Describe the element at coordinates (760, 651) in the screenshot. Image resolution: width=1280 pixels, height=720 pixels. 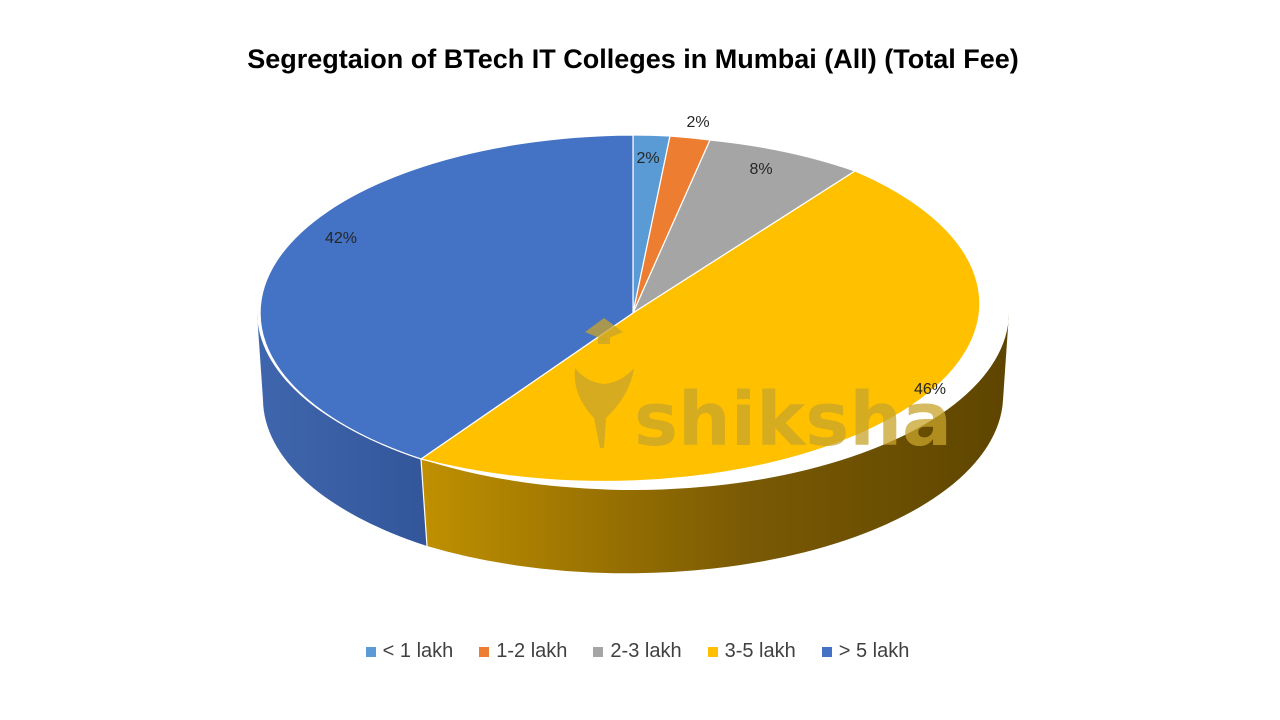
I see `legend-label: 3-5 lakh` at that location.